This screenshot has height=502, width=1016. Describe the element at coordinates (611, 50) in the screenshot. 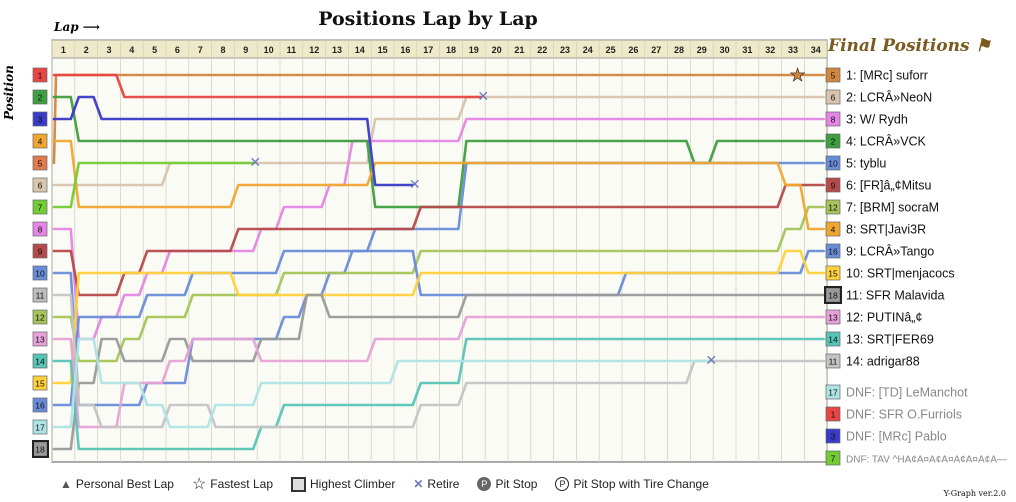

I see `lap-tick-label: 25` at that location.